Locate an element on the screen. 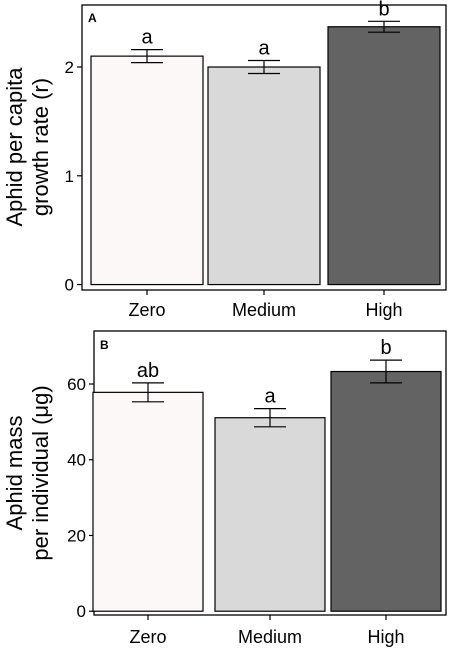 This screenshot has height=650, width=459. panel-a-ylabel-line2: growth rate (r) is located at coordinates (40, 147).